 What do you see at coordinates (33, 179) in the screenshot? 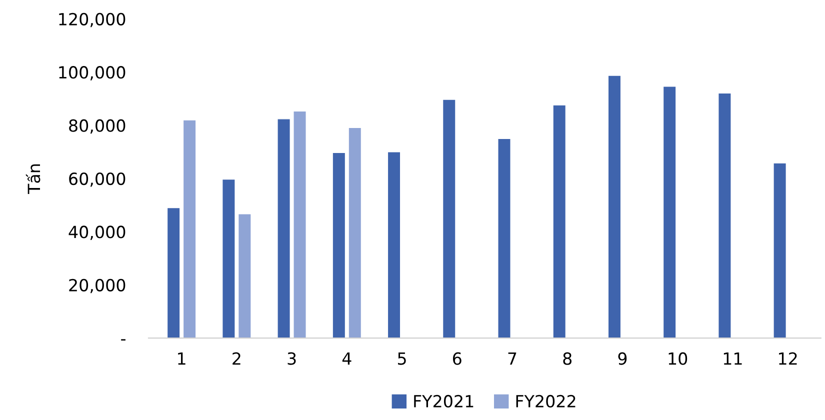
I see `y-axis-title: Tấn` at bounding box center [33, 179].